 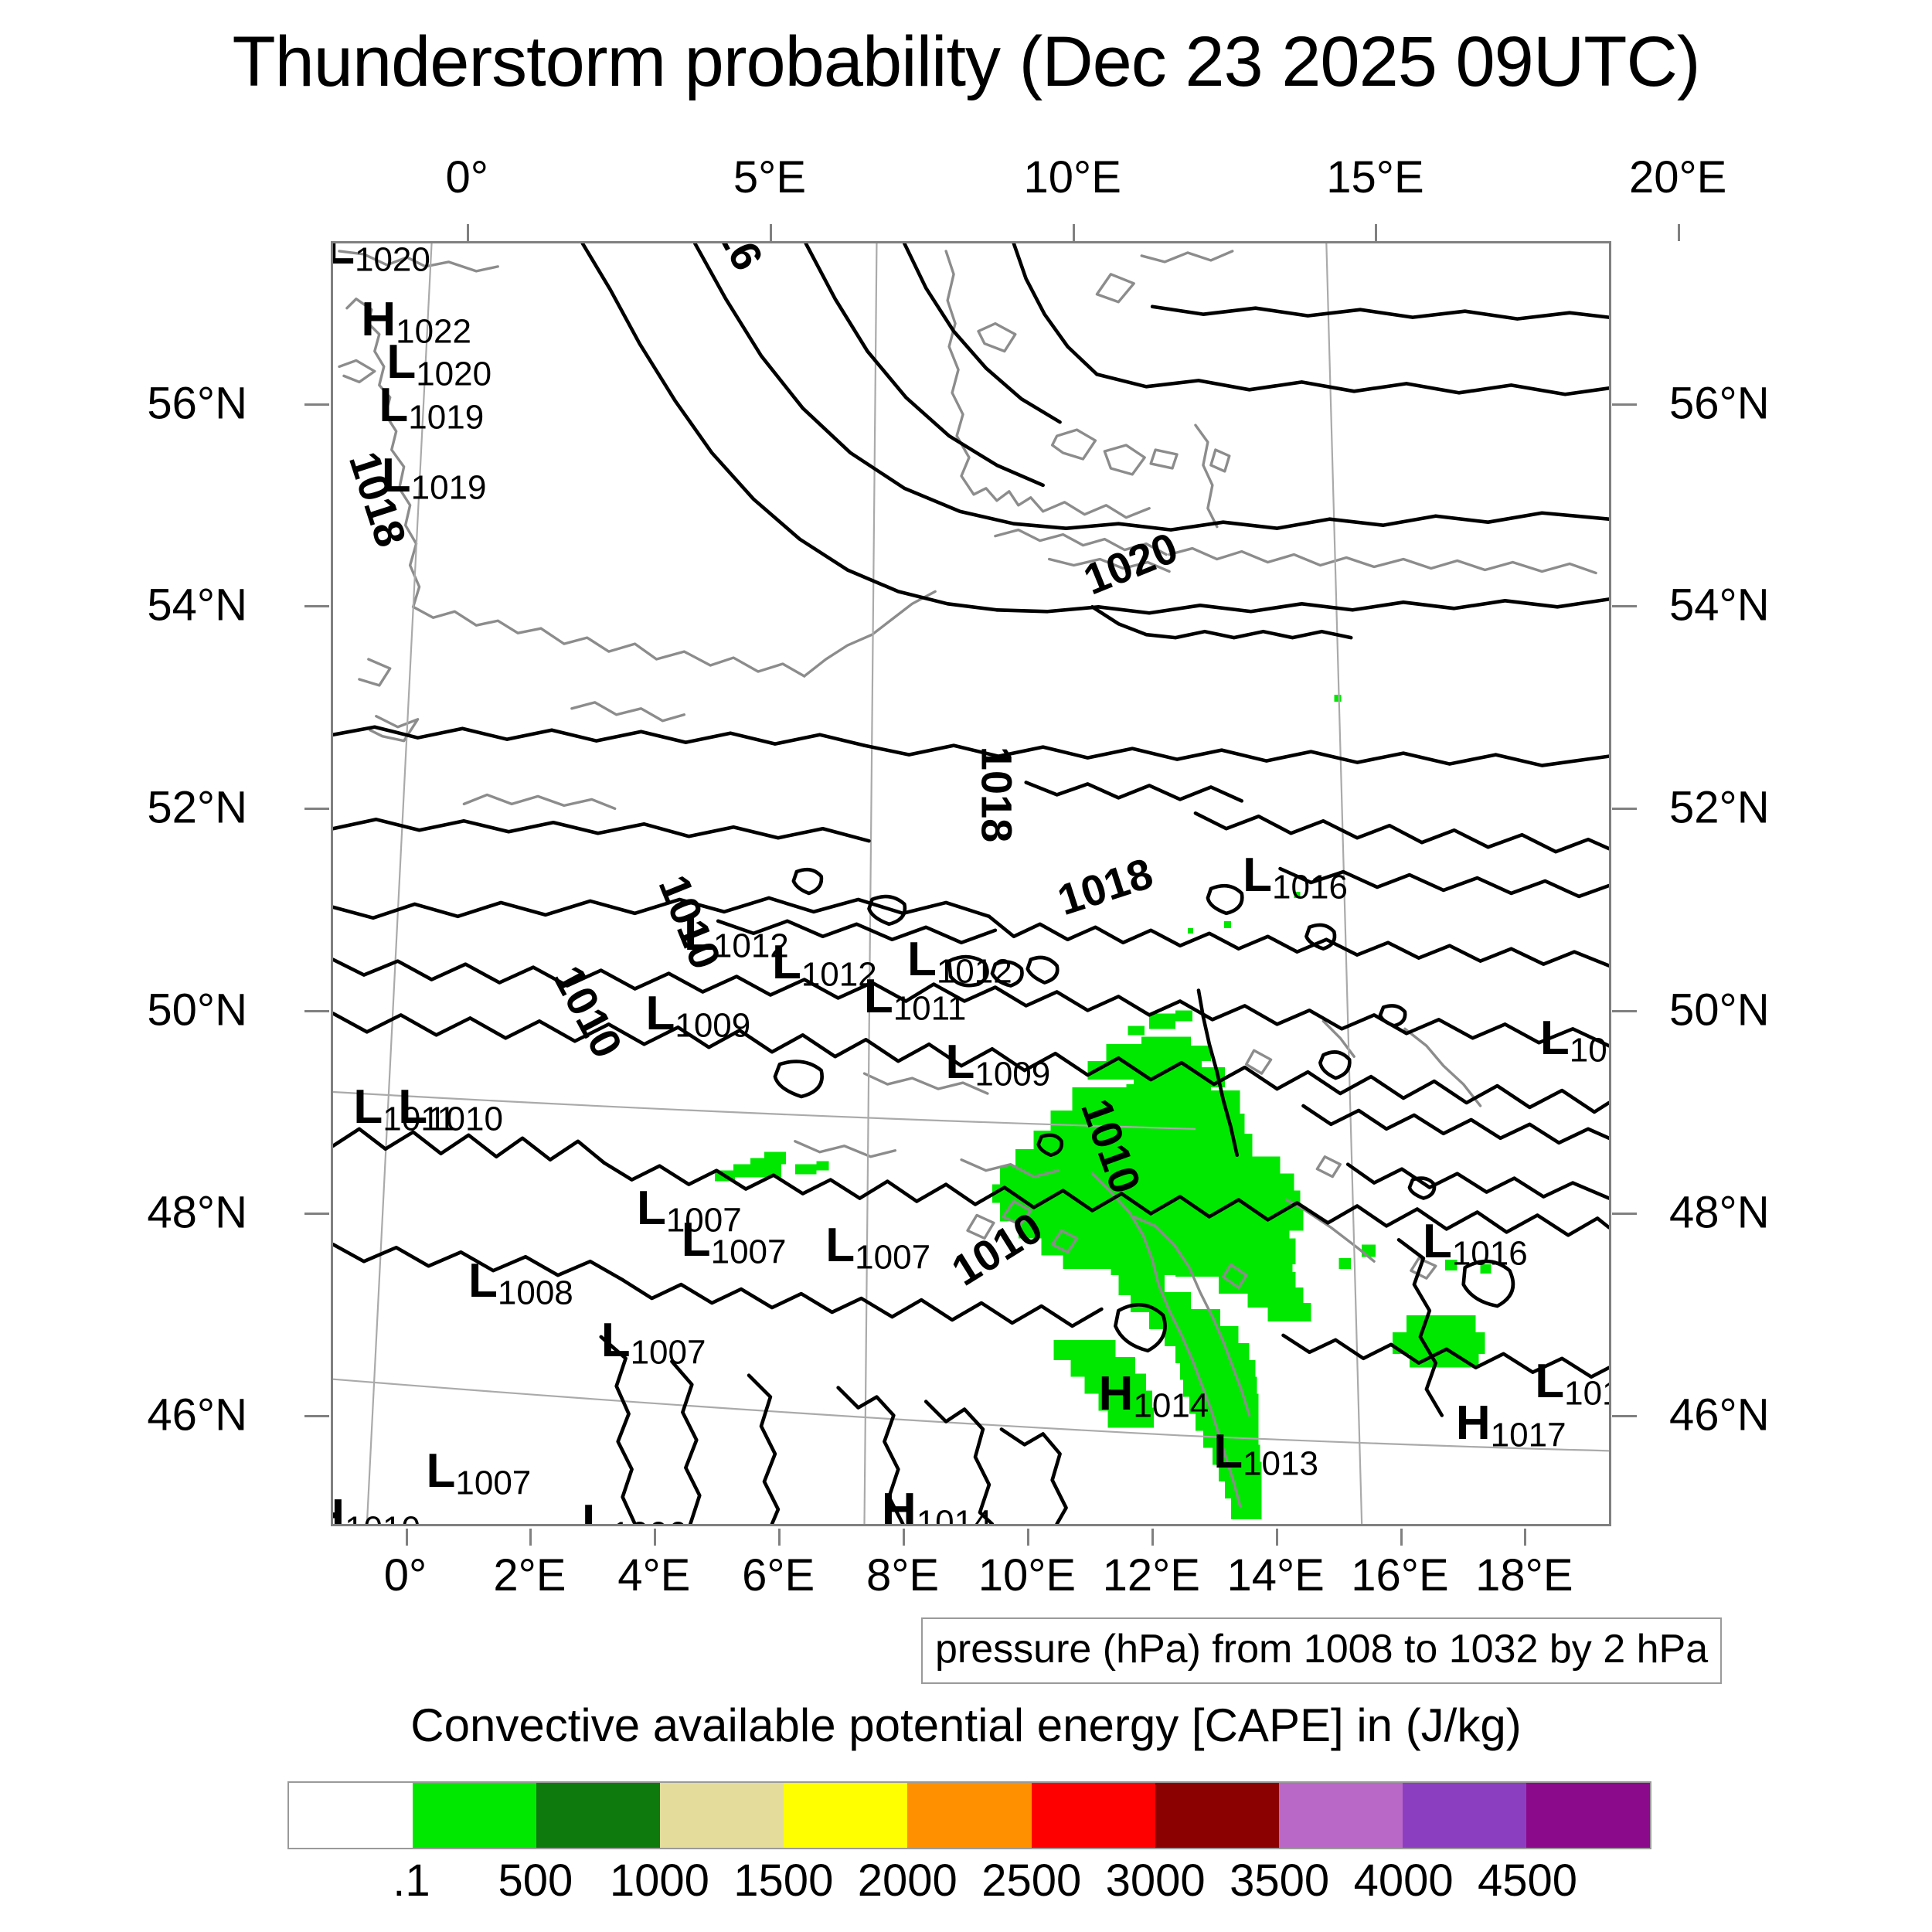 I want to click on axis-label-bottom-0°: 0°, so click(x=405, y=1575).